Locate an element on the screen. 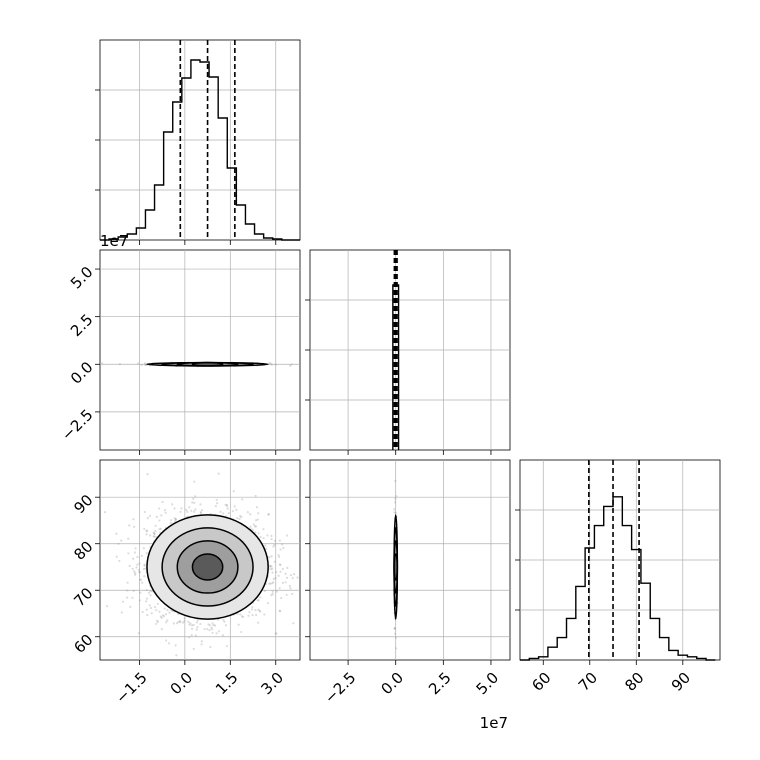 Image resolution: width=760 pixels, height=760 pixels. x-tick-label: 1.5 is located at coordinates (227, 684).